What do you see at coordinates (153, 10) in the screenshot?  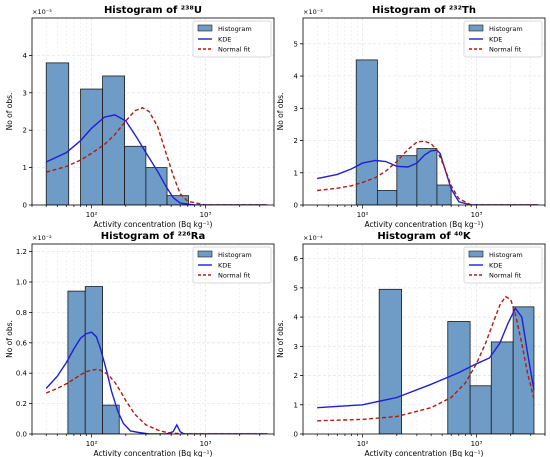 I see `chart-title: Histogram of ²³⁸U` at bounding box center [153, 10].